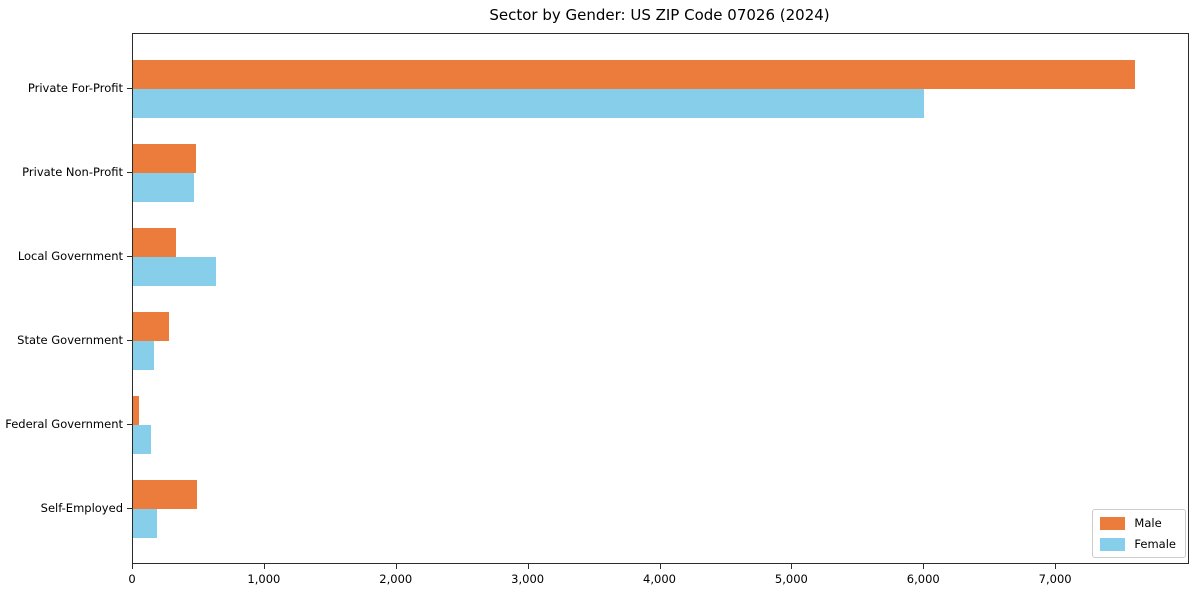 The image size is (1200, 600). Describe the element at coordinates (129, 508) in the screenshot. I see `y-axis-tick-self-employed` at that location.